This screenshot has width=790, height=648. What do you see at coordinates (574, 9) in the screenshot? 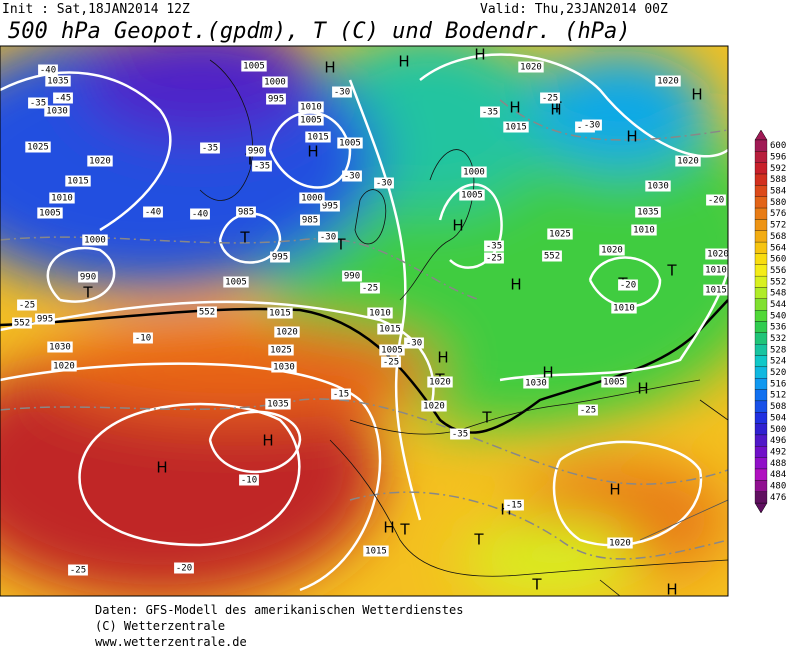
I see `valid-time: Valid: Thu,23JAN2014 00Z` at bounding box center [574, 9].